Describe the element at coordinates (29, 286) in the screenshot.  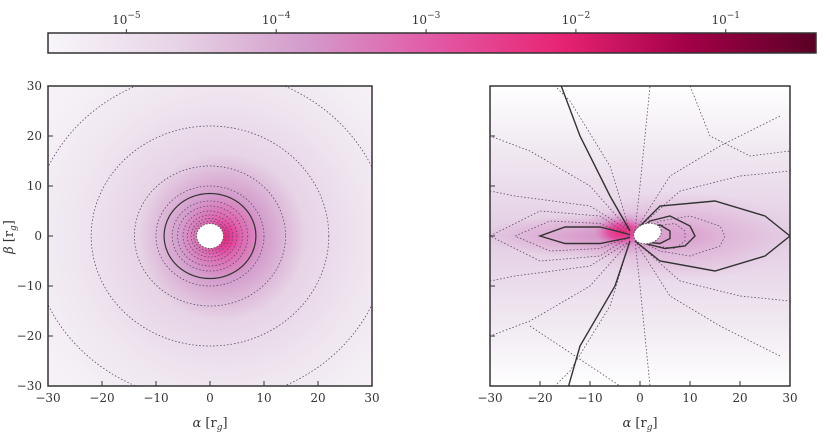
I see `y-tick-label: −10` at that location.